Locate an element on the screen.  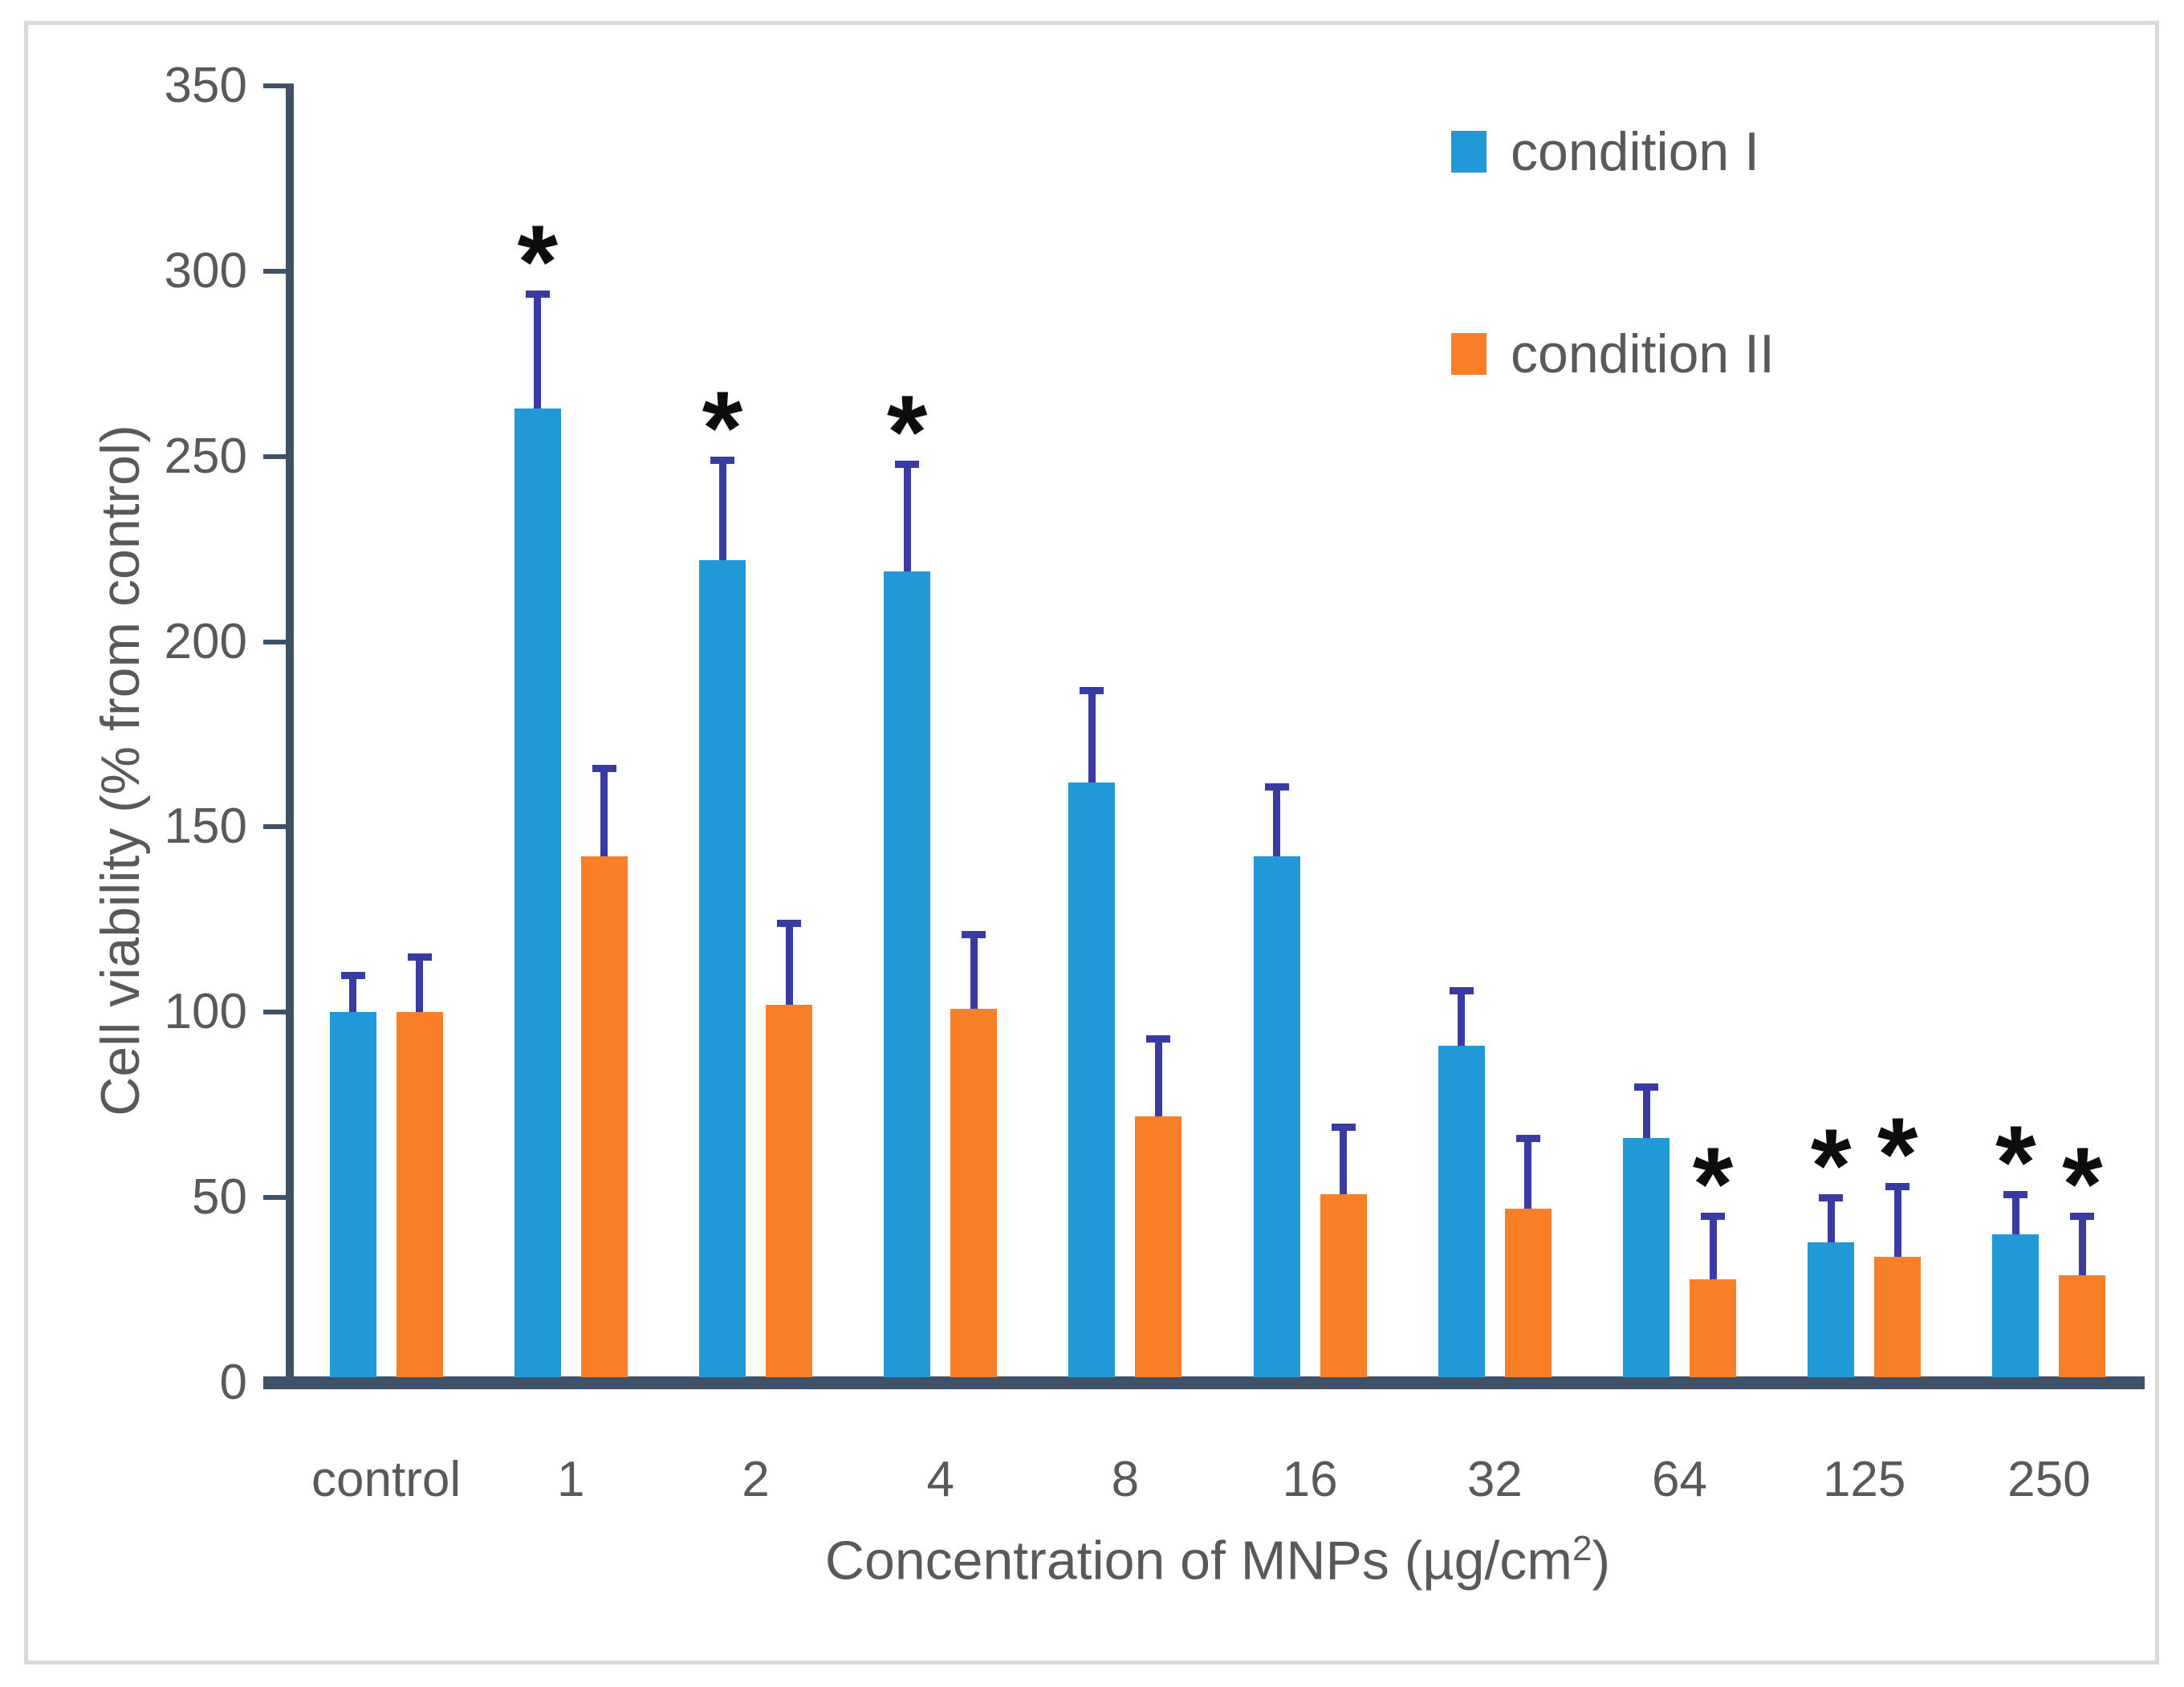
x-category-label-2: 2 is located at coordinates (756, 1479).